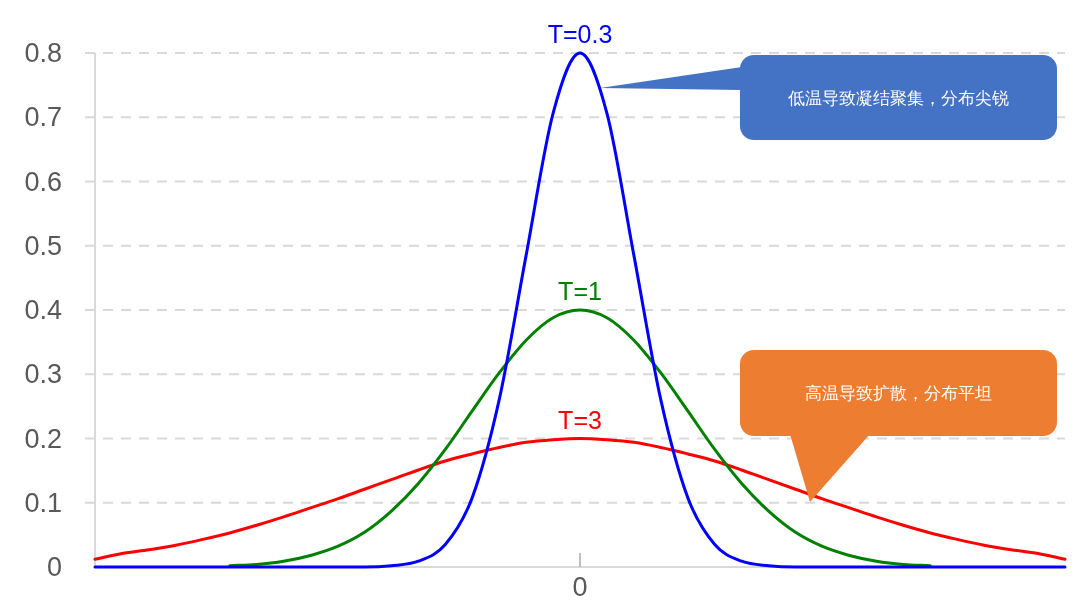 This screenshot has height=604, width=1080. Describe the element at coordinates (43, 53) in the screenshot. I see `y-tick-label: 0.8` at that location.